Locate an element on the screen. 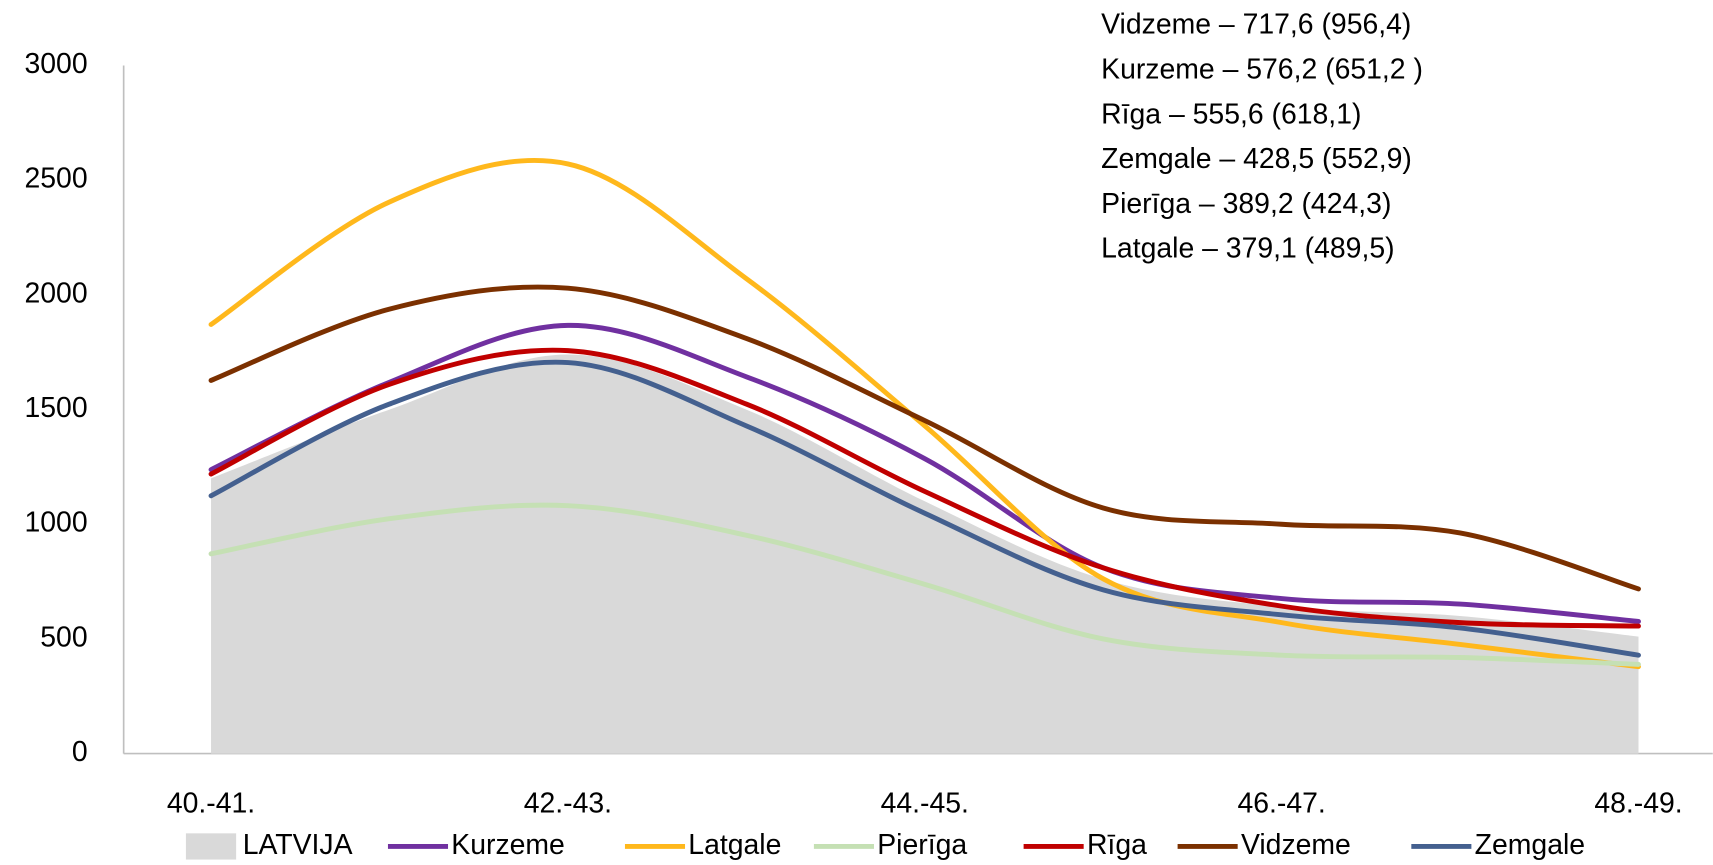 This screenshot has width=1713, height=865. legend-label: LATVIJA is located at coordinates (298, 845).